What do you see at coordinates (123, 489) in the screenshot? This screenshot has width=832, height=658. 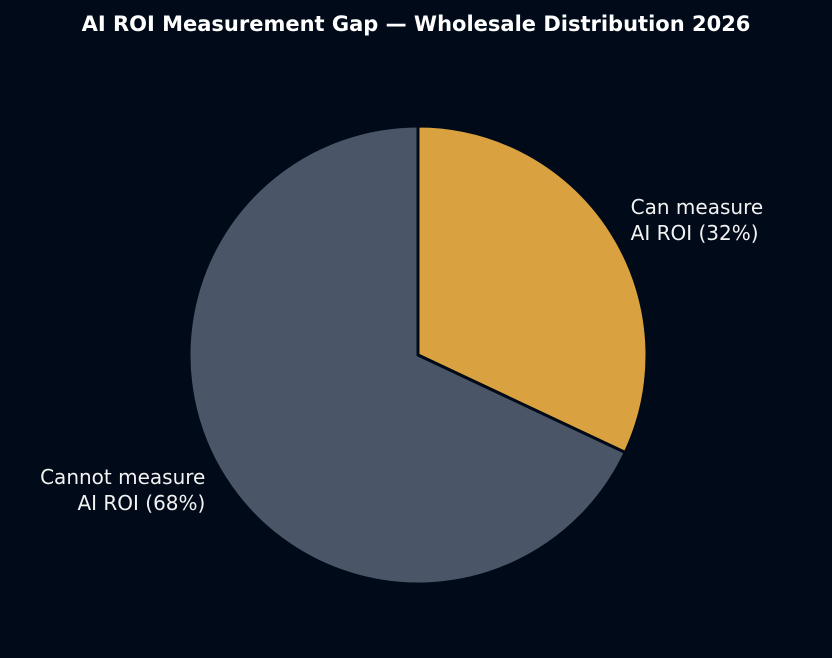 I see `slice-label: Cannot measure AI ROI (68%)` at bounding box center [123, 489].